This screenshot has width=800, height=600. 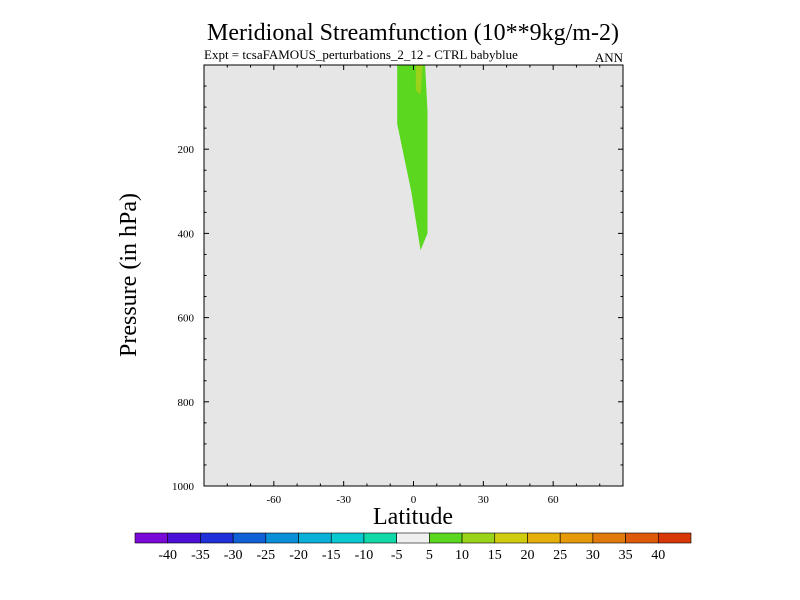 What do you see at coordinates (527, 555) in the screenshot?
I see `colorbar-label: 20` at bounding box center [527, 555].